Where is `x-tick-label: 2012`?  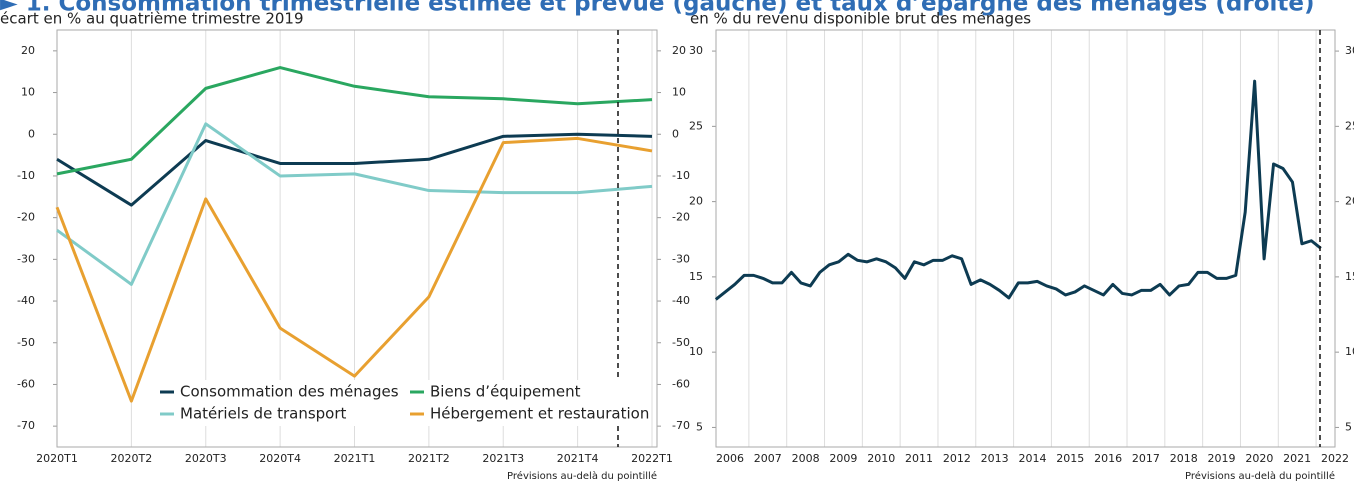 x-tick-label: 2012 is located at coordinates (957, 458).